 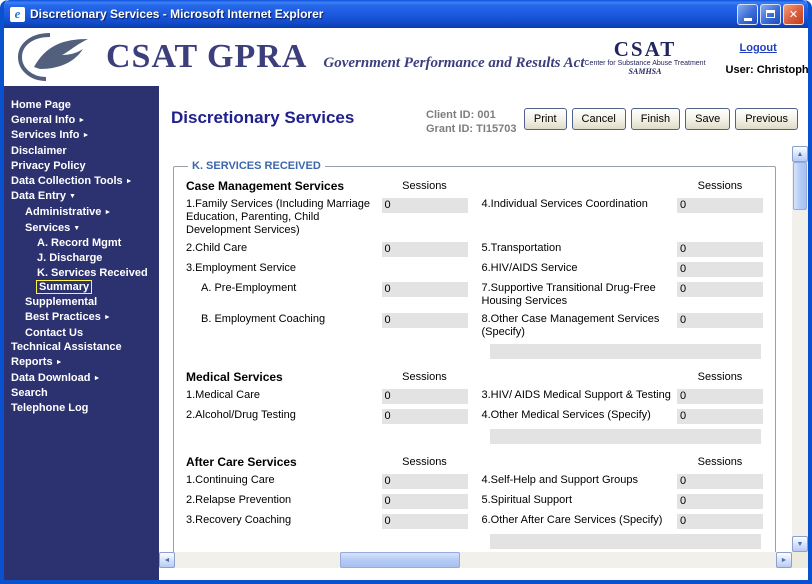 What do you see at coordinates (81, 182) in the screenshot?
I see `sidebar-item-data-collection-tools: Data Collection Tools ►` at bounding box center [81, 182].